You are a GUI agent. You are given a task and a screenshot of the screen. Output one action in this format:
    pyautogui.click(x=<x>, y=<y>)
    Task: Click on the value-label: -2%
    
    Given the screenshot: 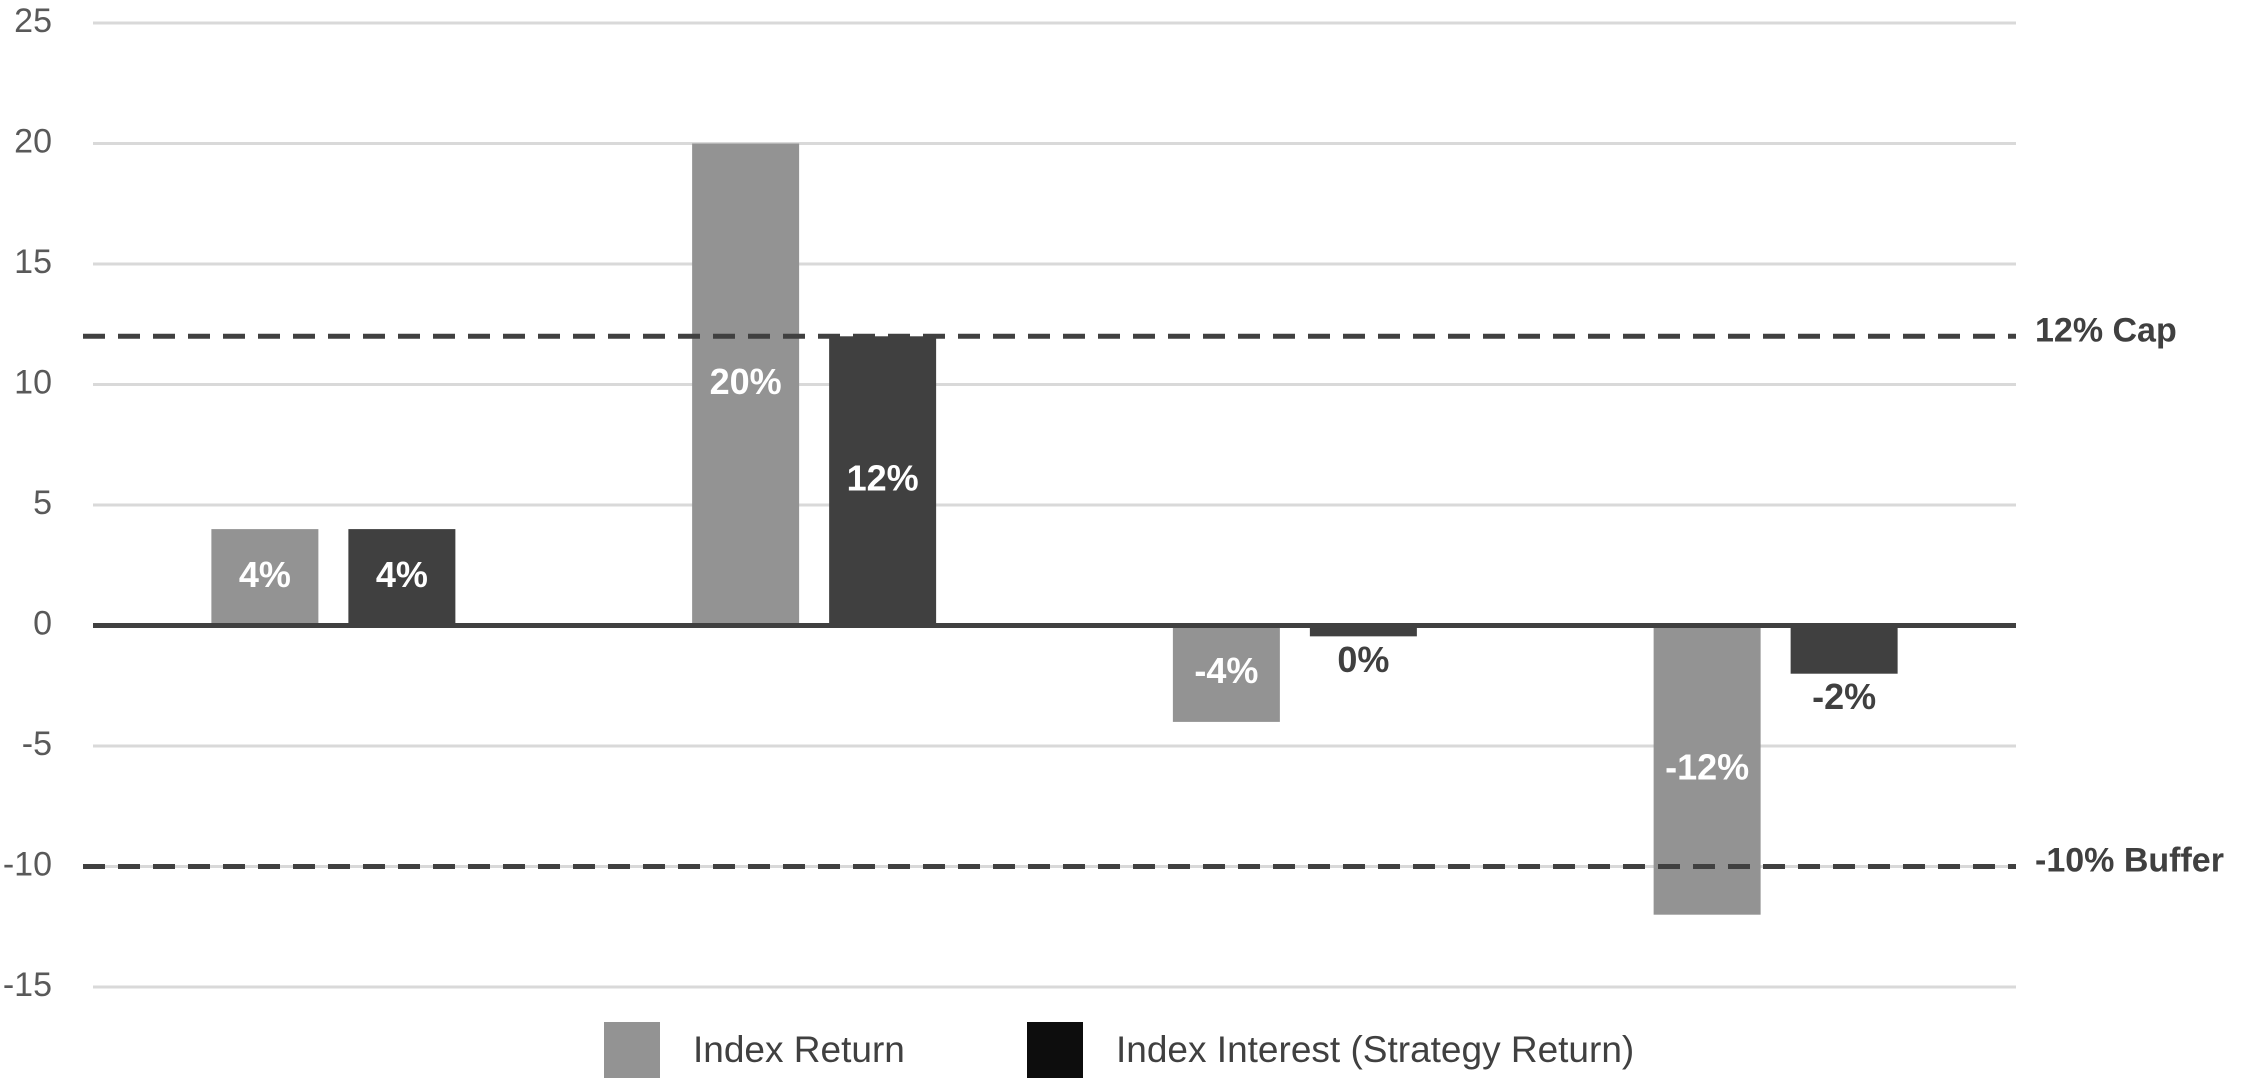 What is the action you would take?
    pyautogui.click(x=1844, y=696)
    